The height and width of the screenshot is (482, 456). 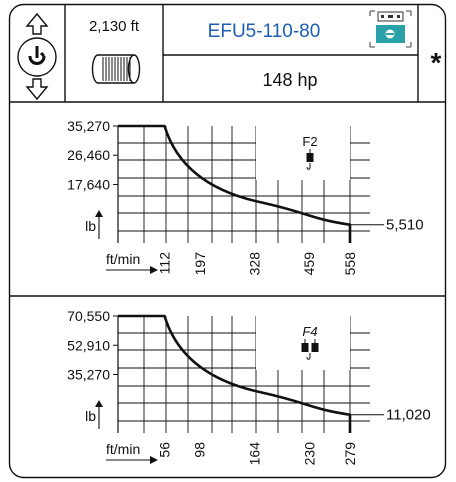 I want to click on rotation-hook-icon, so click(x=37, y=56).